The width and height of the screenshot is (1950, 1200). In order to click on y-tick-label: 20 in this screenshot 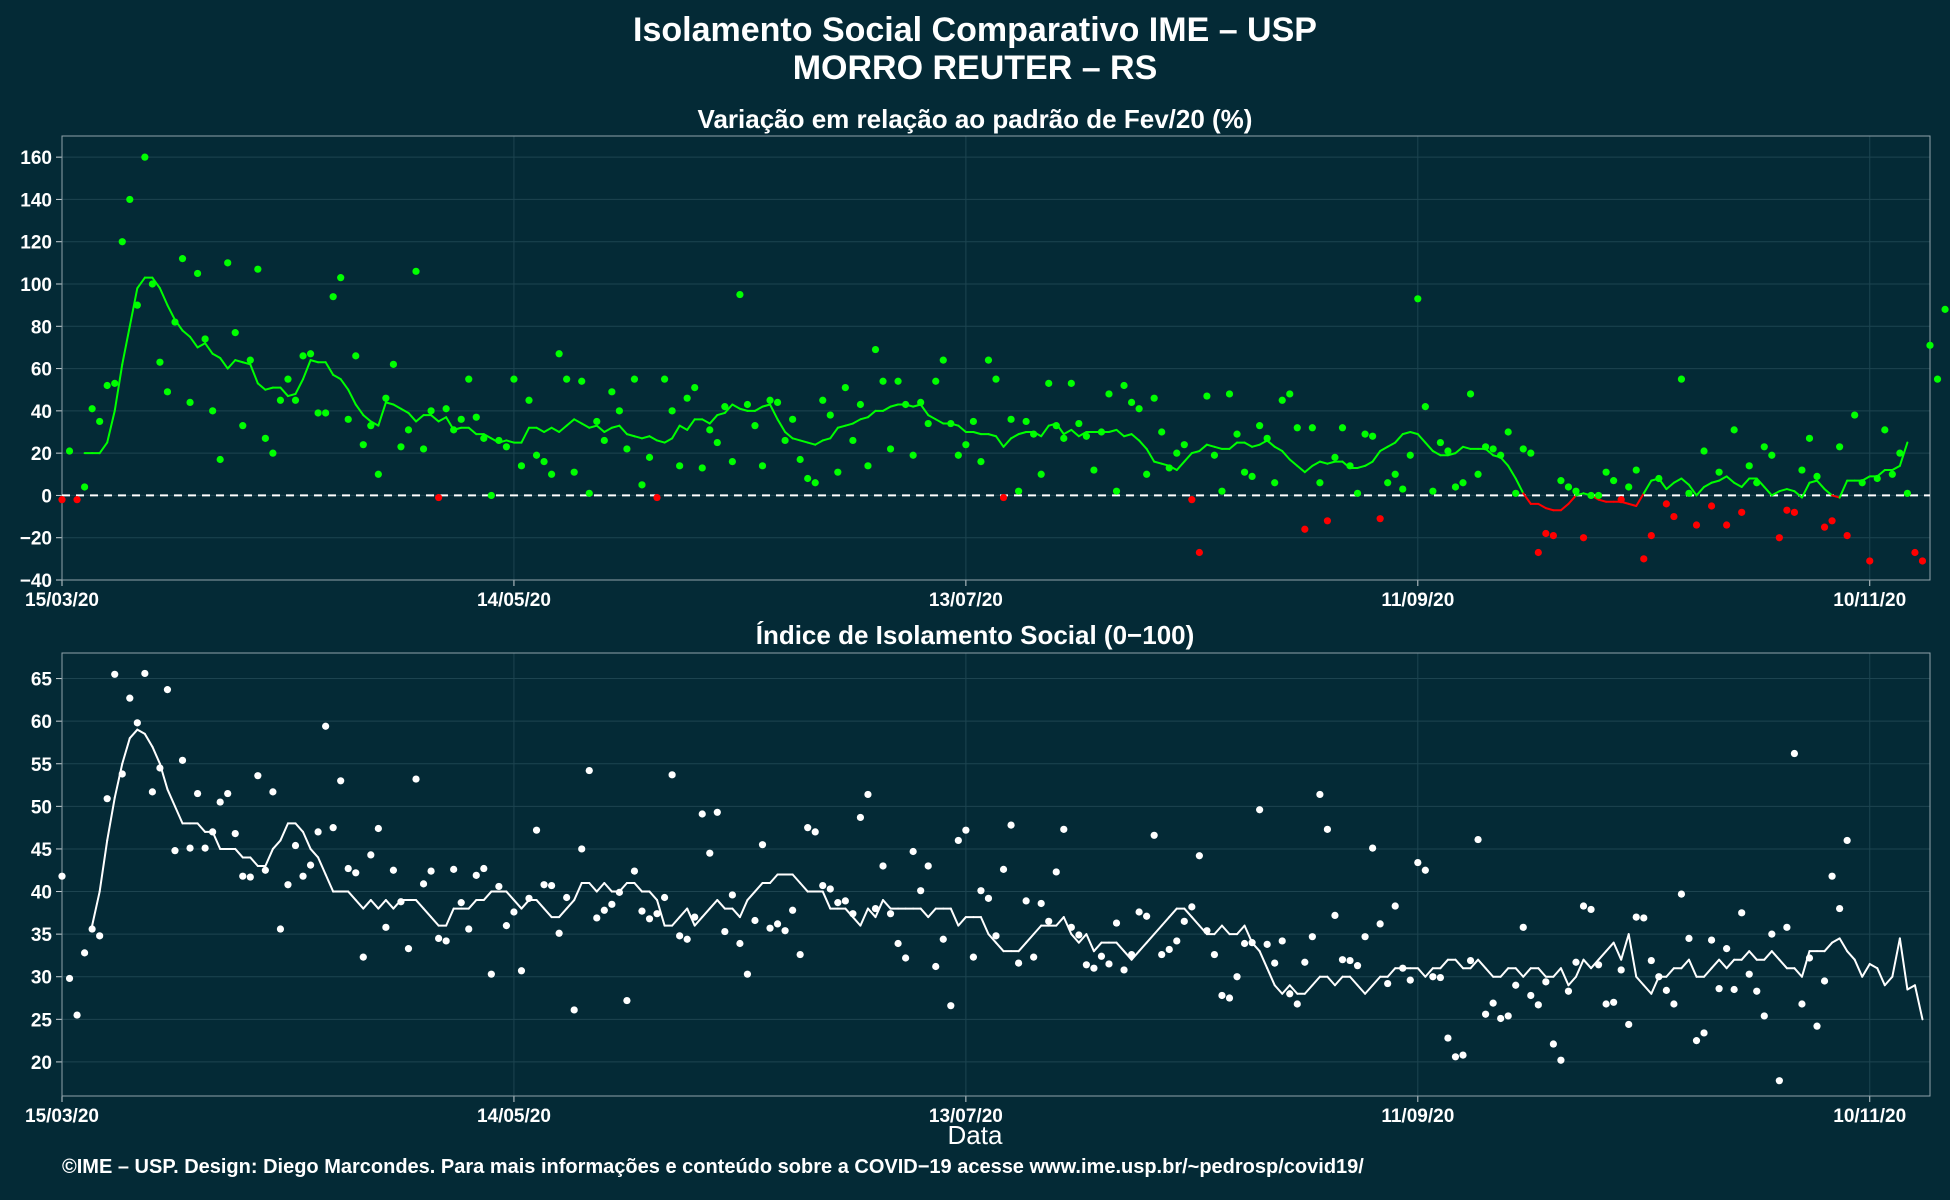, I will do `click(41, 1063)`.